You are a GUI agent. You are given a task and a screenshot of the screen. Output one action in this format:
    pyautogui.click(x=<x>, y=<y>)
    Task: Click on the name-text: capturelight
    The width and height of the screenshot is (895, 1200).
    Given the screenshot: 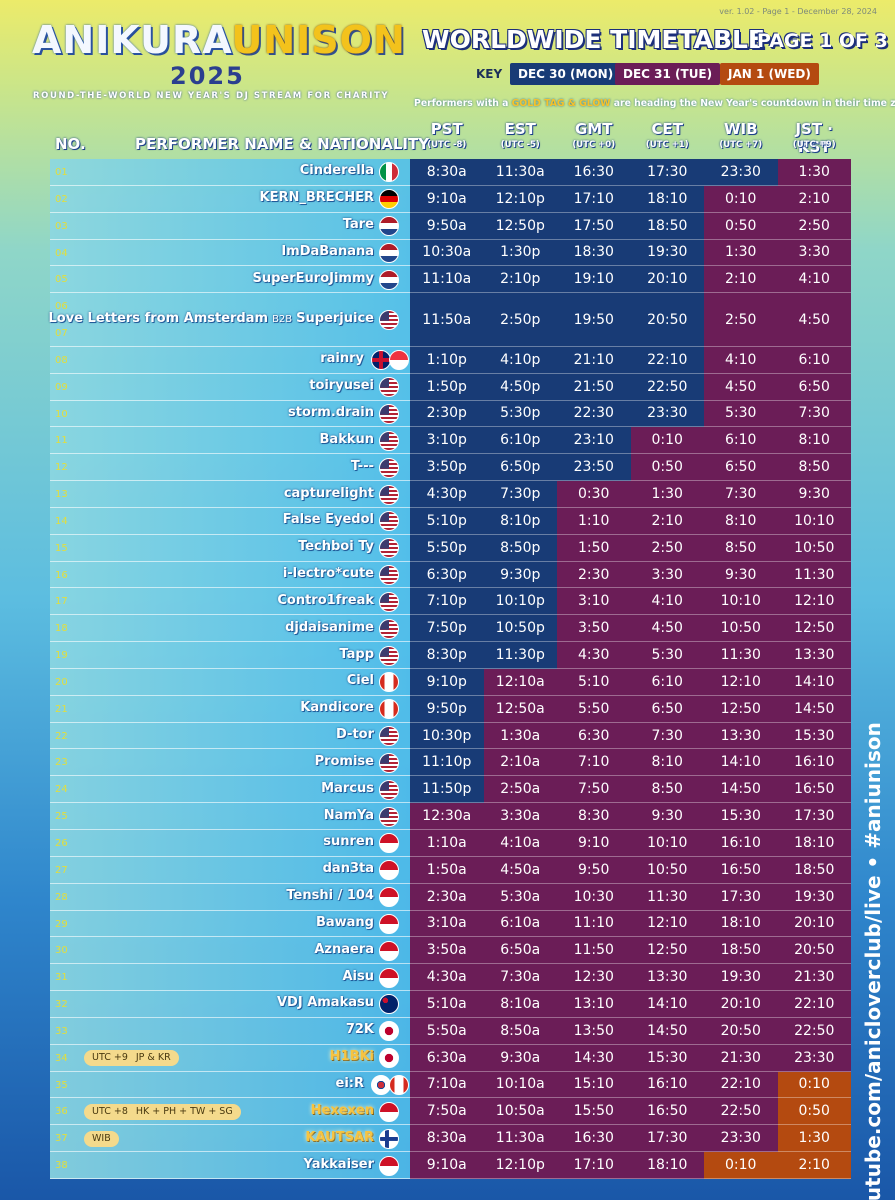 What is the action you would take?
    pyautogui.click(x=328, y=493)
    